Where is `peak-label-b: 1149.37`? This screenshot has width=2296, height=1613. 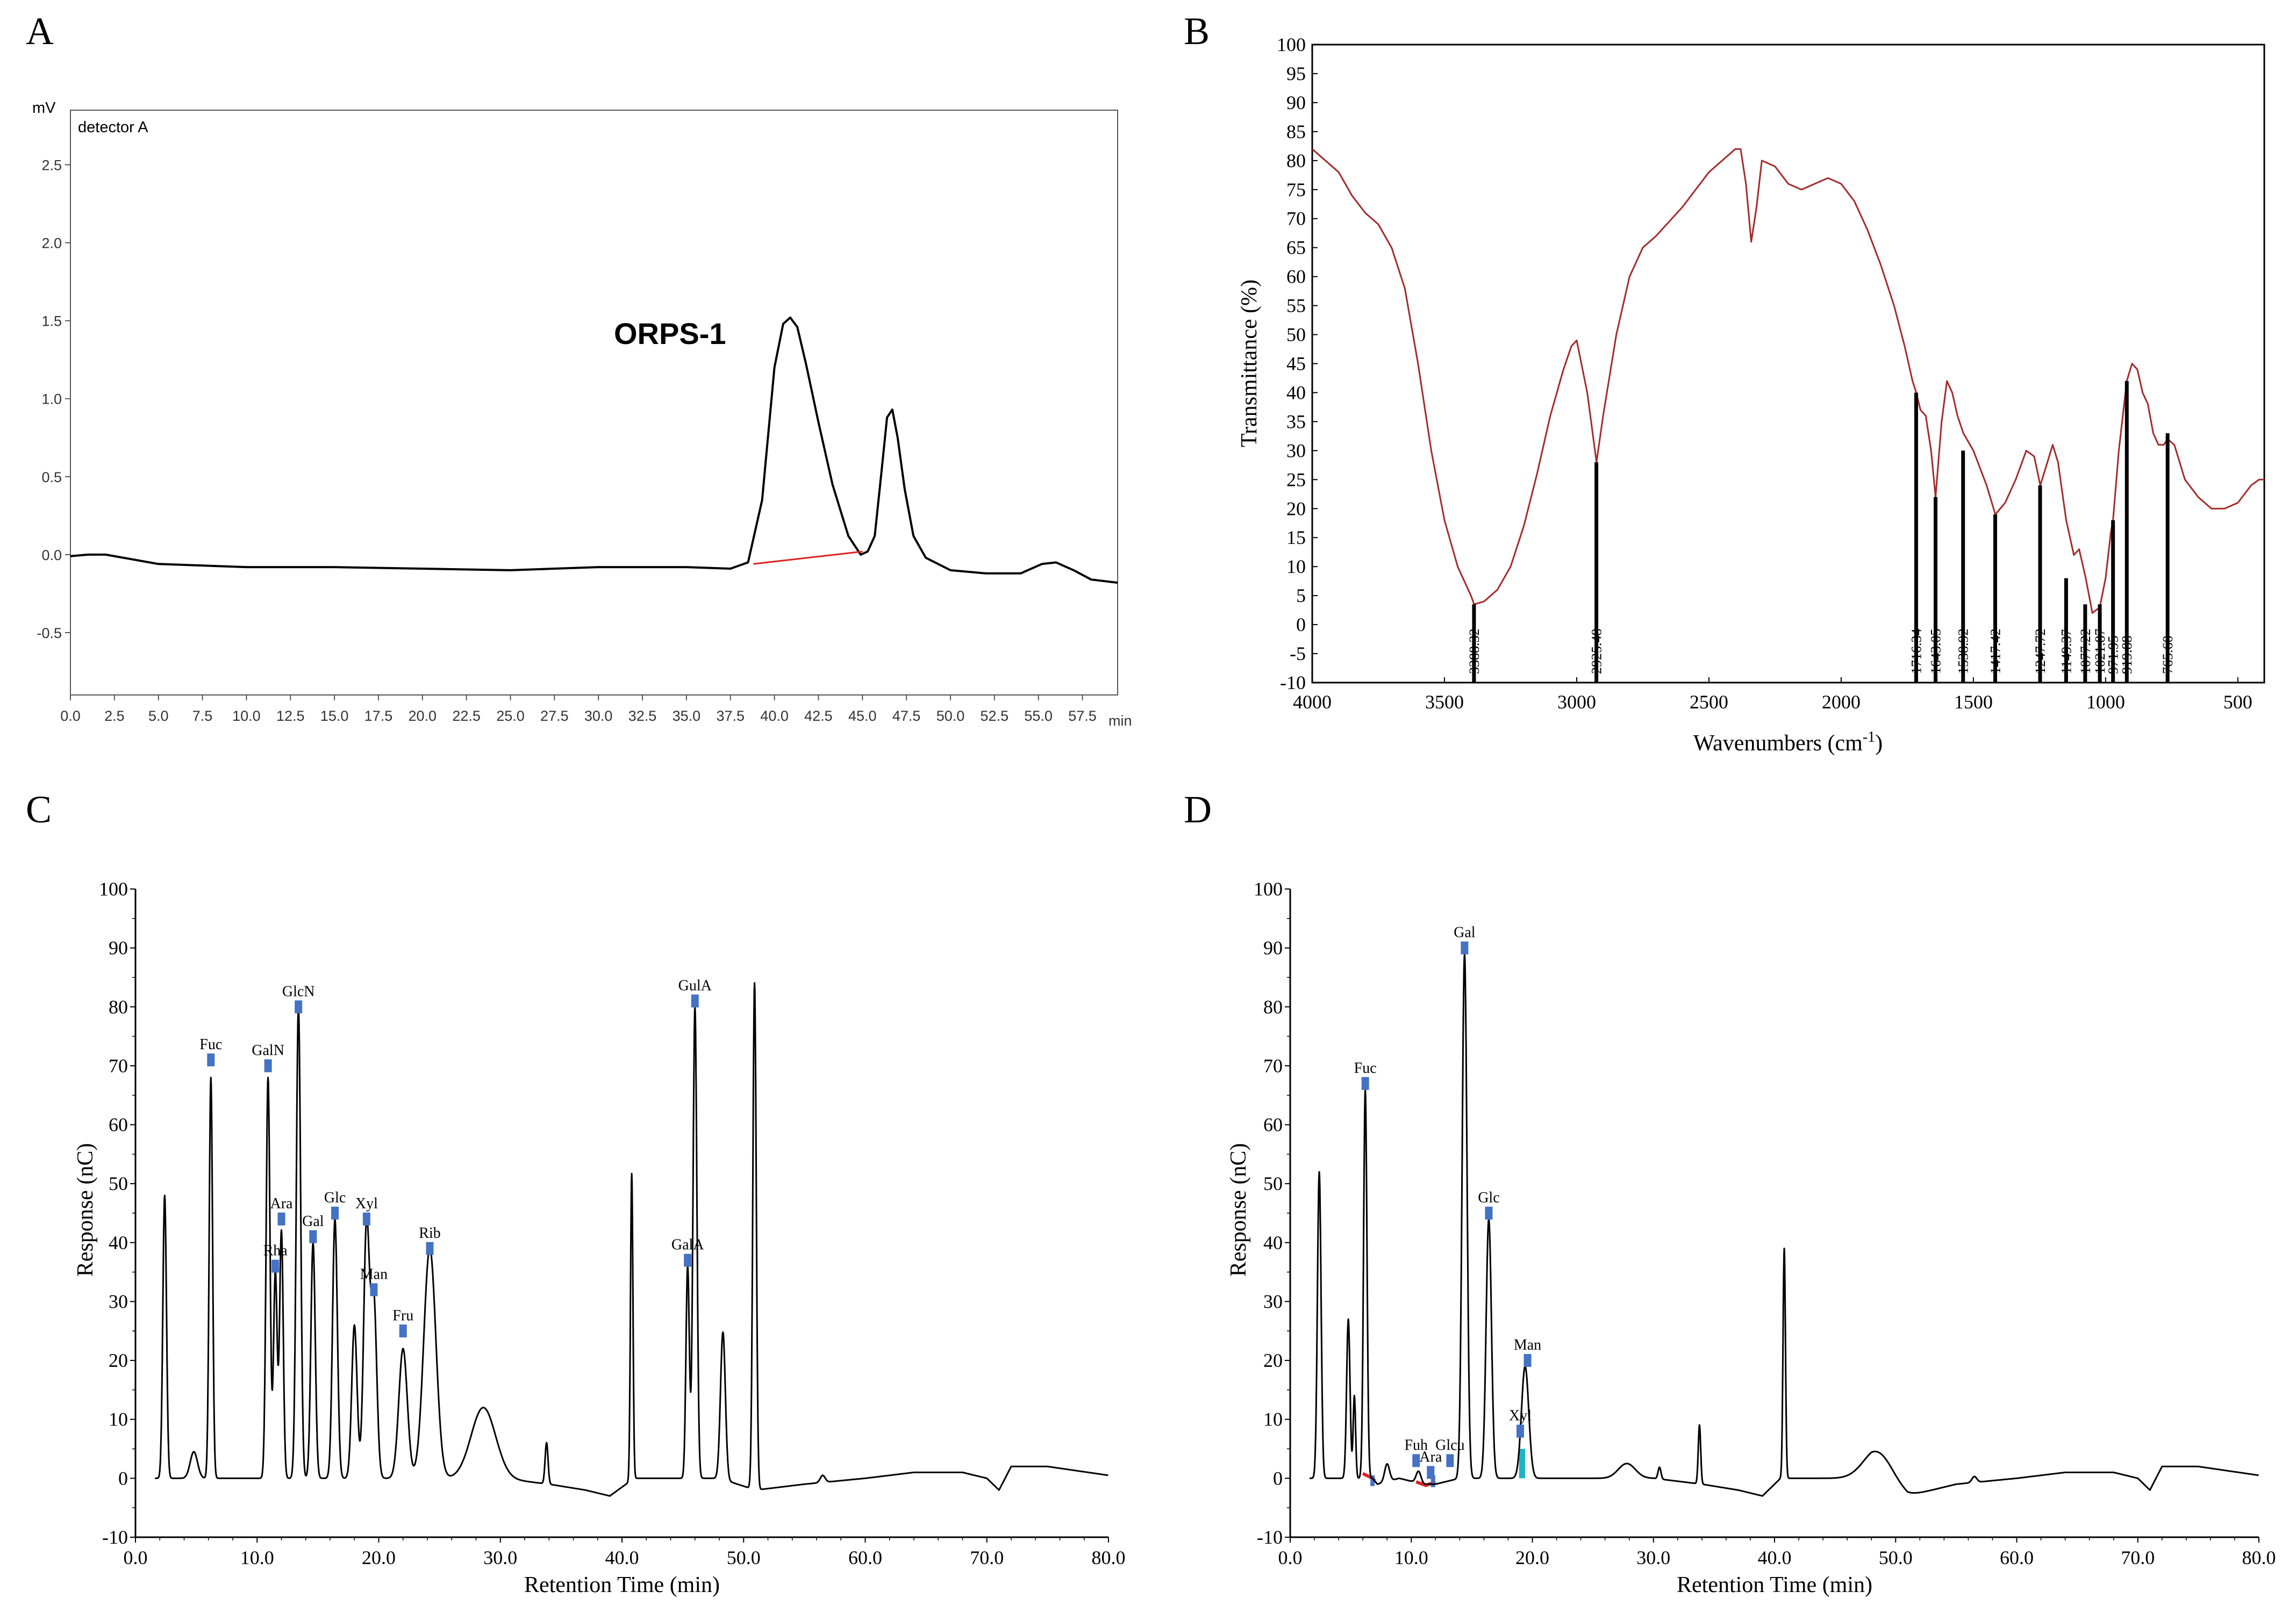 peak-label-b: 1149.37 is located at coordinates (2066, 651).